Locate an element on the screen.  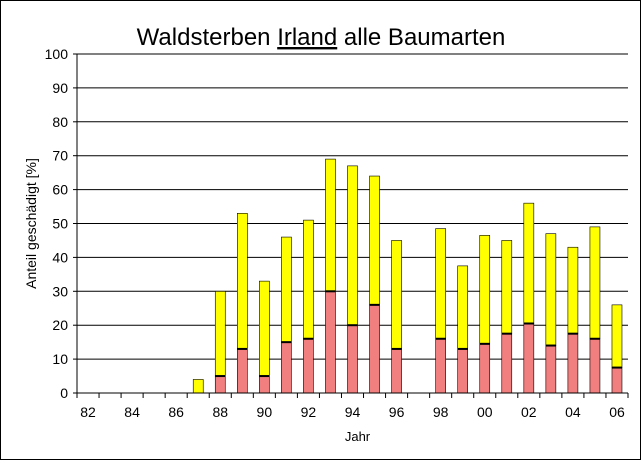
x-tick-label: 88 is located at coordinates (220, 412).